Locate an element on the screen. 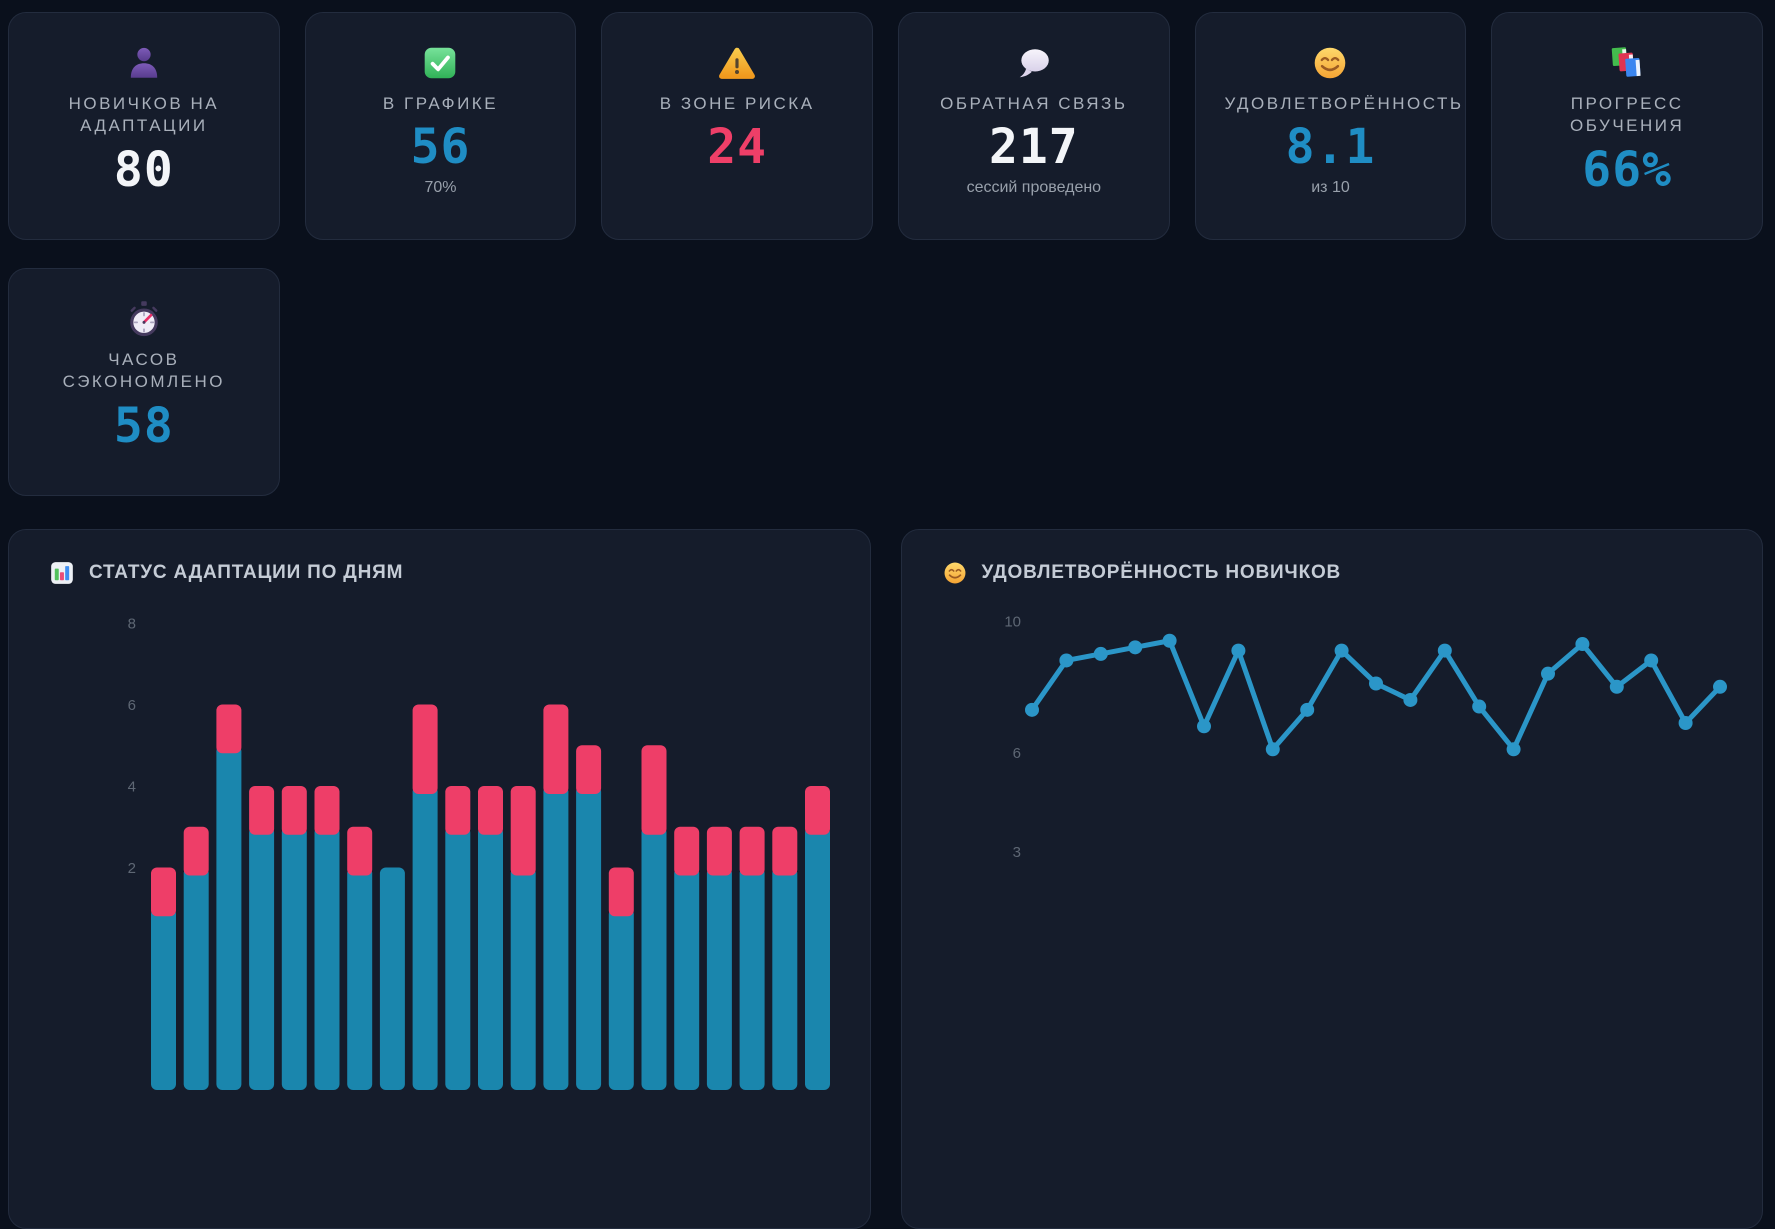 This screenshot has height=1229, width=1775. kpi-card-hours-saved: ЧАСОВ СЭКОНОМЛЕНО 58 is located at coordinates (144, 382).